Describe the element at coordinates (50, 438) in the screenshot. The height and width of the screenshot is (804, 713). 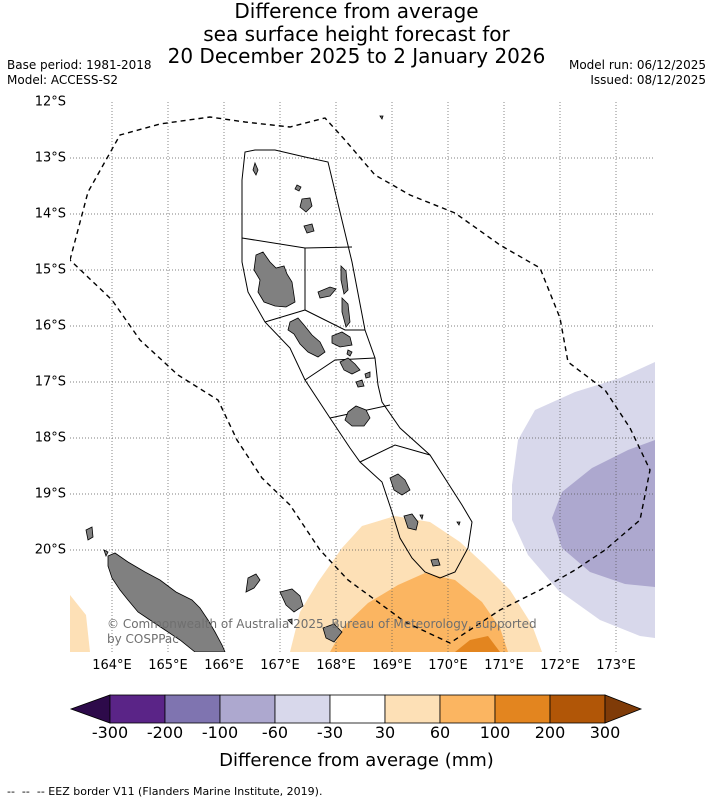
I see `lat-label: 18°S` at that location.